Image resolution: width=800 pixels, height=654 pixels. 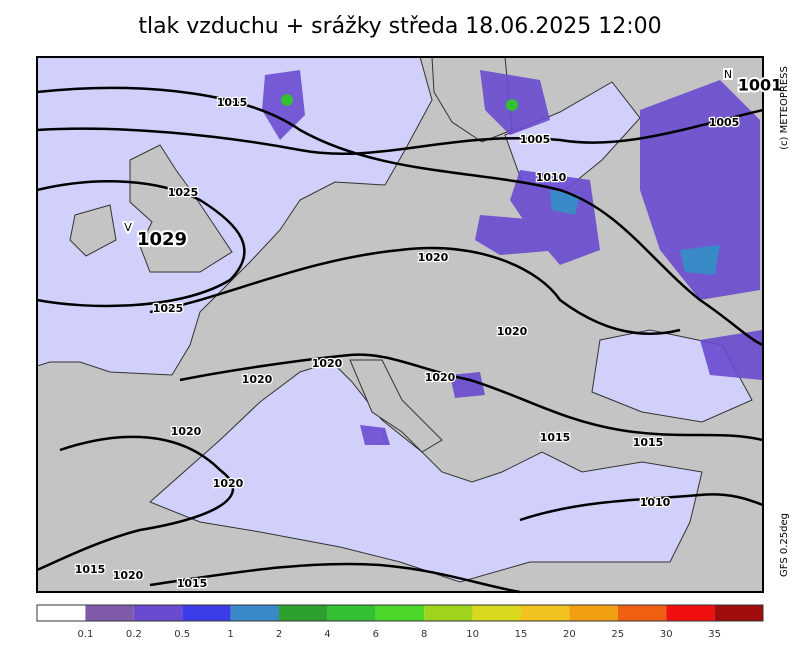 I want to click on legend-label: 4, so click(x=327, y=634).